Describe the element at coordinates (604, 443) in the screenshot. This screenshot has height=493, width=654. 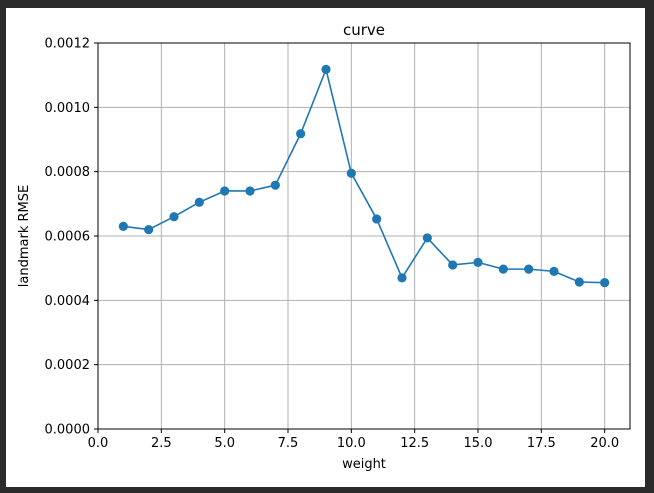
I see `x-tick-label: 20.0` at that location.